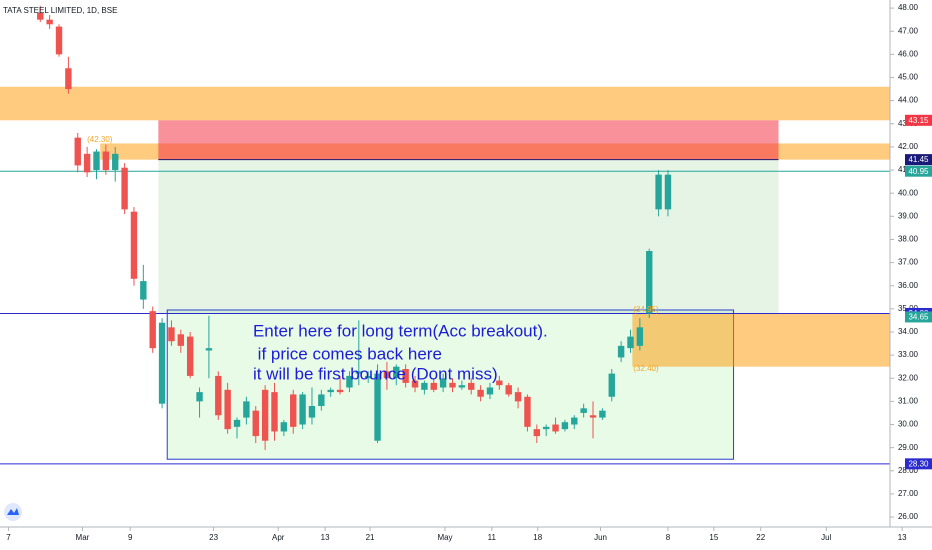  What do you see at coordinates (668, 537) in the screenshot?
I see `x-tick-label: 8` at bounding box center [668, 537].